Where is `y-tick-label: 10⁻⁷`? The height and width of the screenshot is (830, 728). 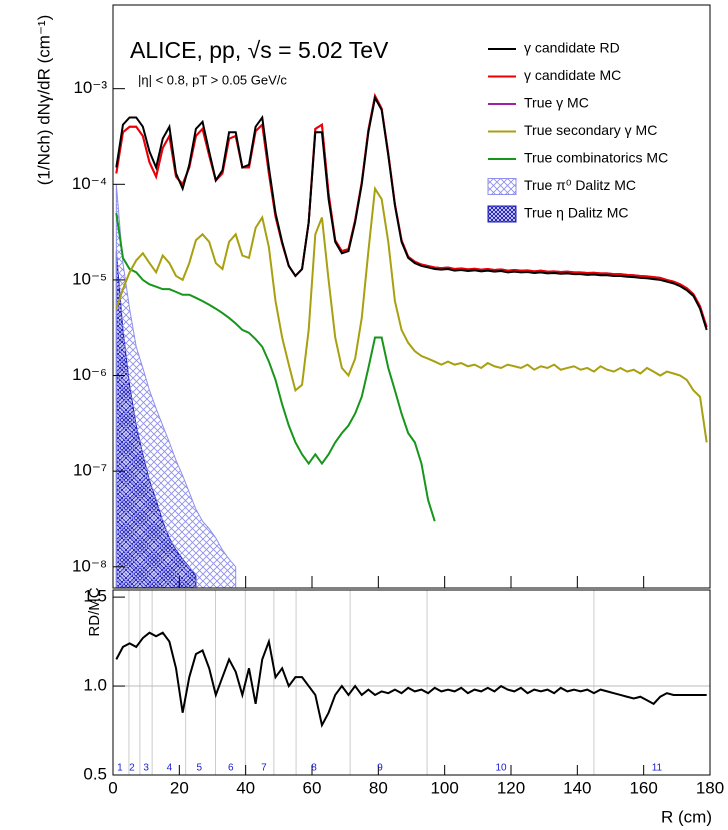
y-tick-label: 10⁻⁷ is located at coordinates (90, 470).